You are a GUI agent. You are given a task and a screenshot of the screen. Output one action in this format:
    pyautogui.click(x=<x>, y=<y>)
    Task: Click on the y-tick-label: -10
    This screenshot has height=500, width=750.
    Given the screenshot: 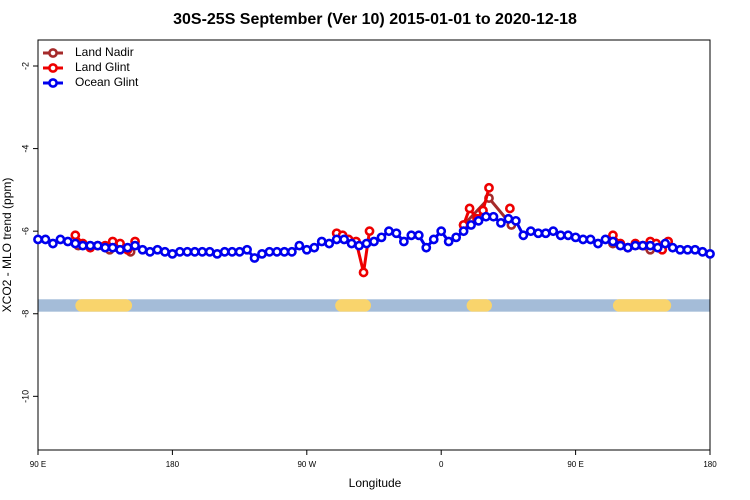 What is the action you would take?
    pyautogui.click(x=25, y=396)
    